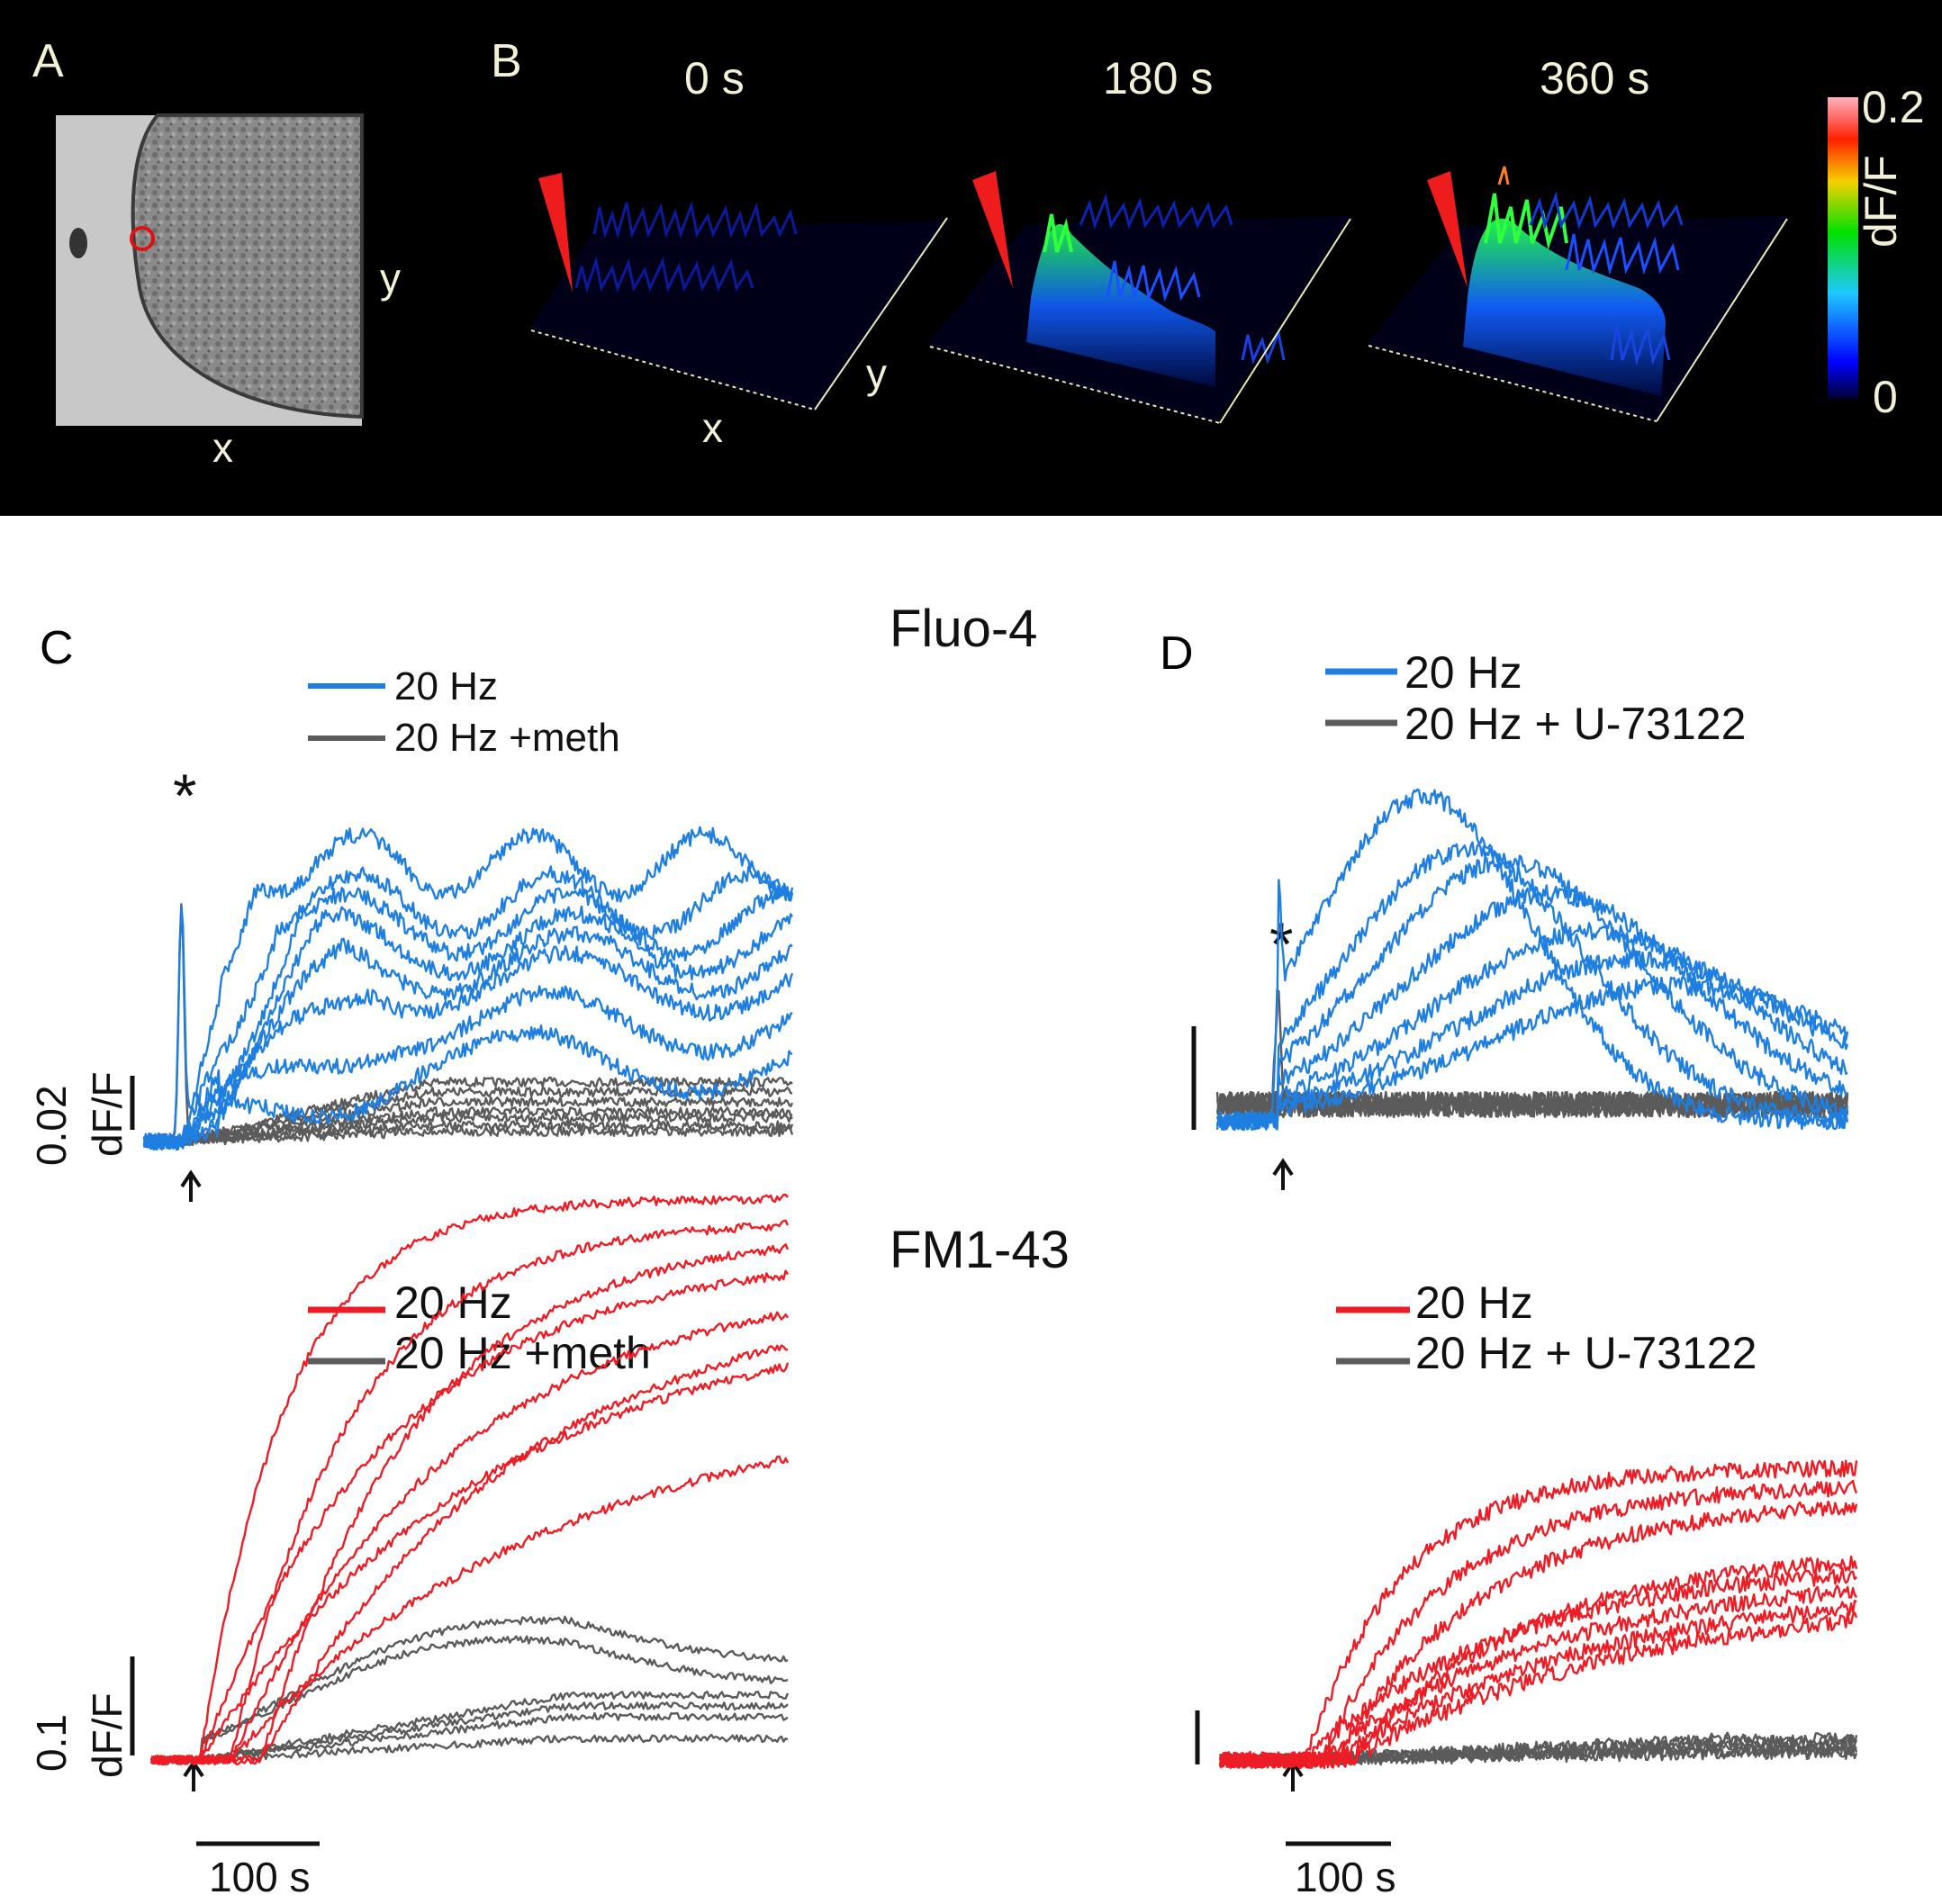  I want to click on panel-b-y-label: y, so click(877, 373).